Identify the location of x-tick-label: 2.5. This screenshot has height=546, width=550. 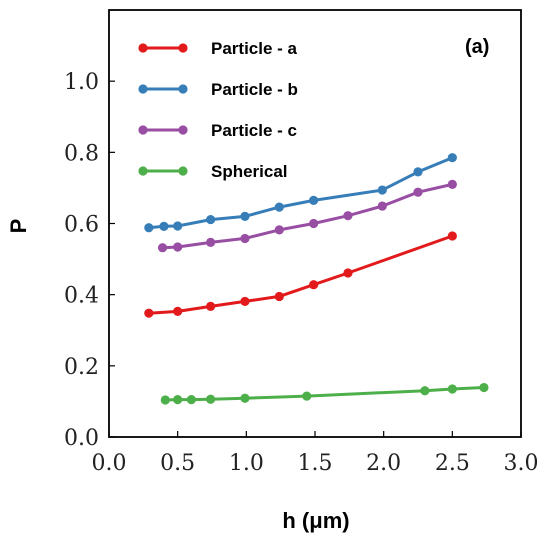
(452, 463).